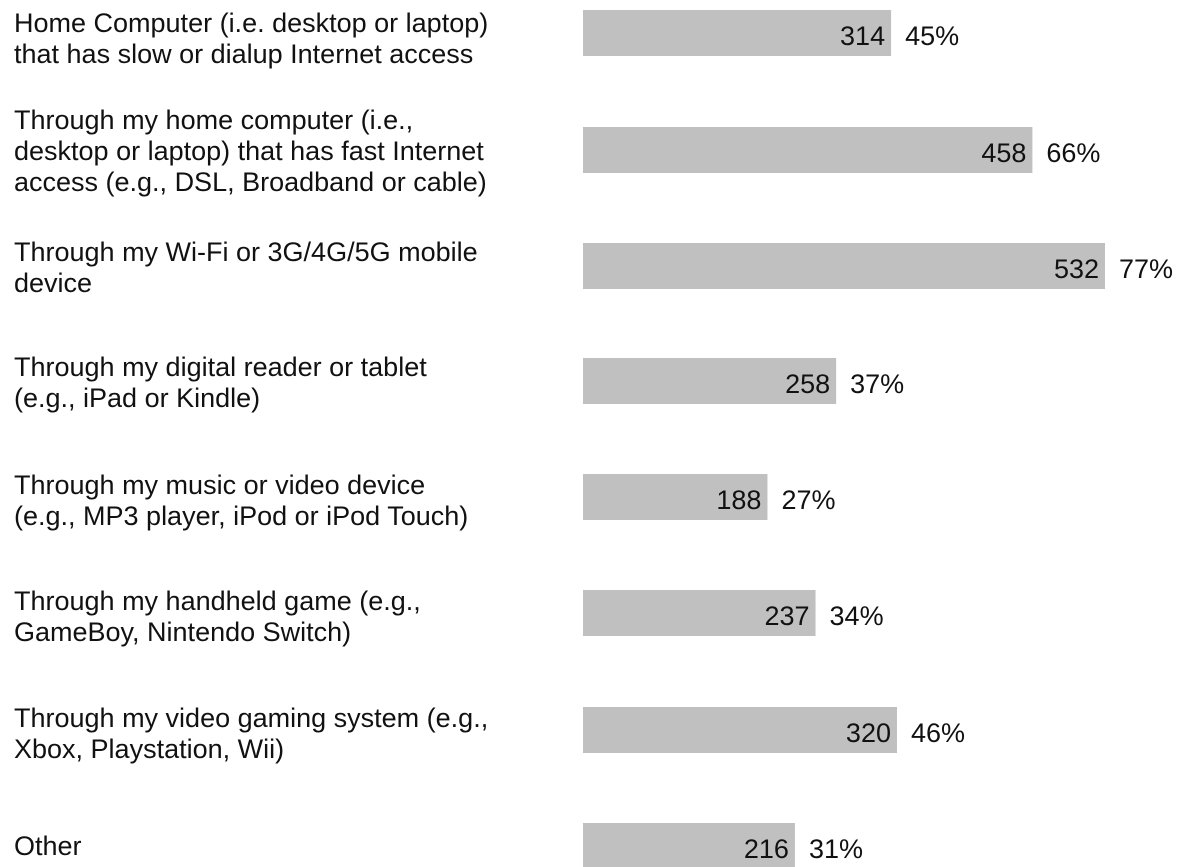 The image size is (1188, 867). Describe the element at coordinates (246, 252) in the screenshot. I see `category-label: Through my Wi-Fi or 3G/4G/5G mobile` at that location.